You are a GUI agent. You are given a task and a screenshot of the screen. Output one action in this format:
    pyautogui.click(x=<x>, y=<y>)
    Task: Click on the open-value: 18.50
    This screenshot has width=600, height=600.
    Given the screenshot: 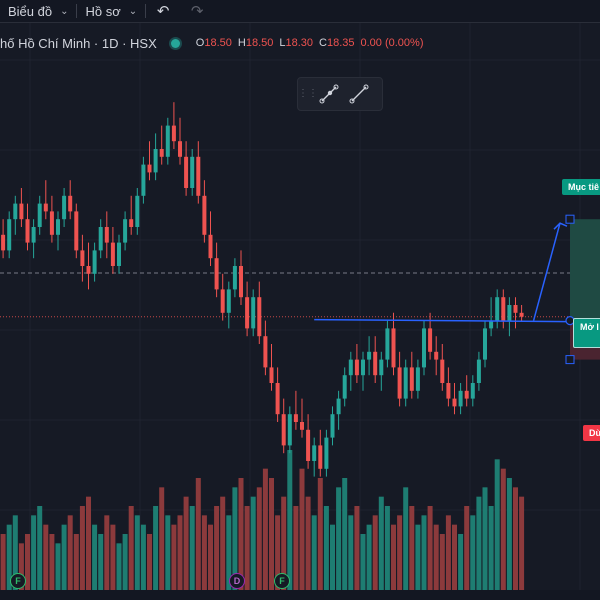 What is the action you would take?
    pyautogui.click(x=218, y=43)
    